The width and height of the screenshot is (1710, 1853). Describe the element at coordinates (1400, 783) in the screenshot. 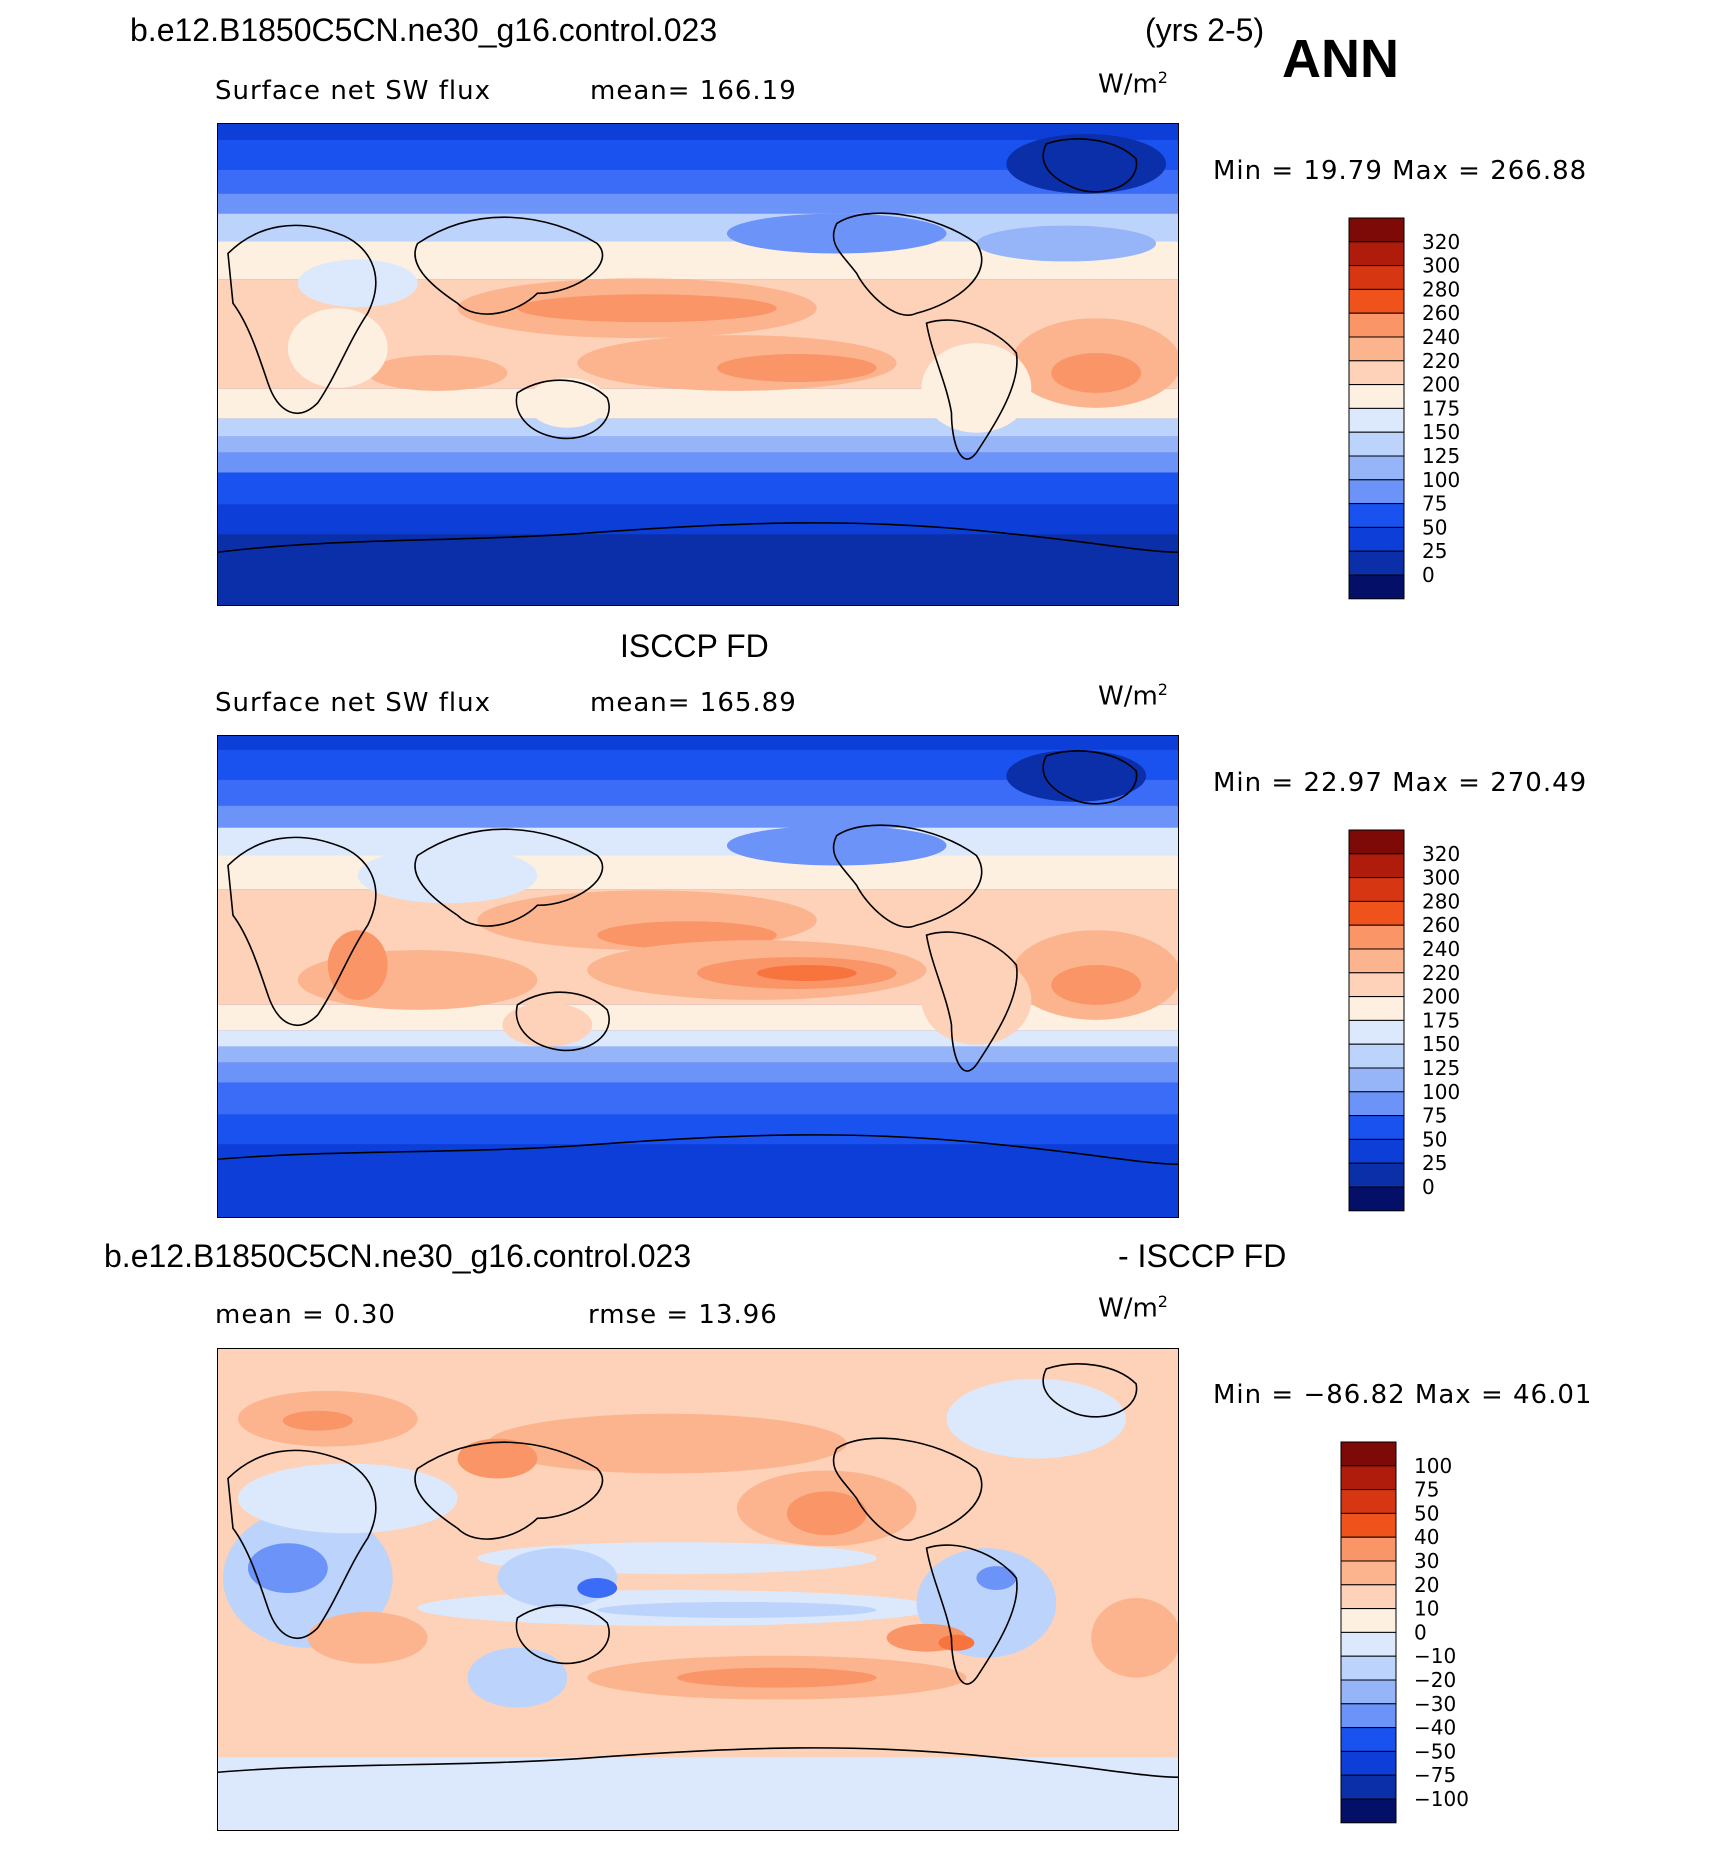

I see `panel2-minmax: Min = 22.97 Max = 270.49` at that location.